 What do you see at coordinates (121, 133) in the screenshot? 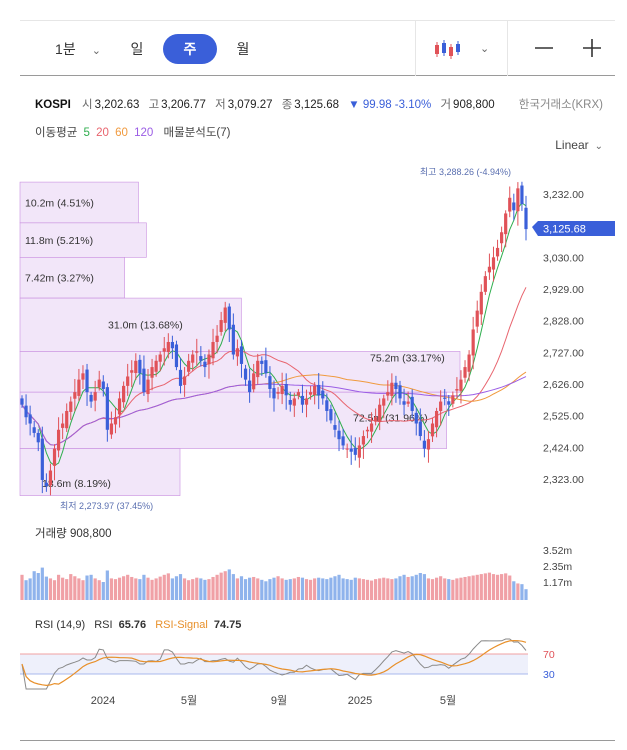
I see `ma60-label: 60` at bounding box center [121, 133].